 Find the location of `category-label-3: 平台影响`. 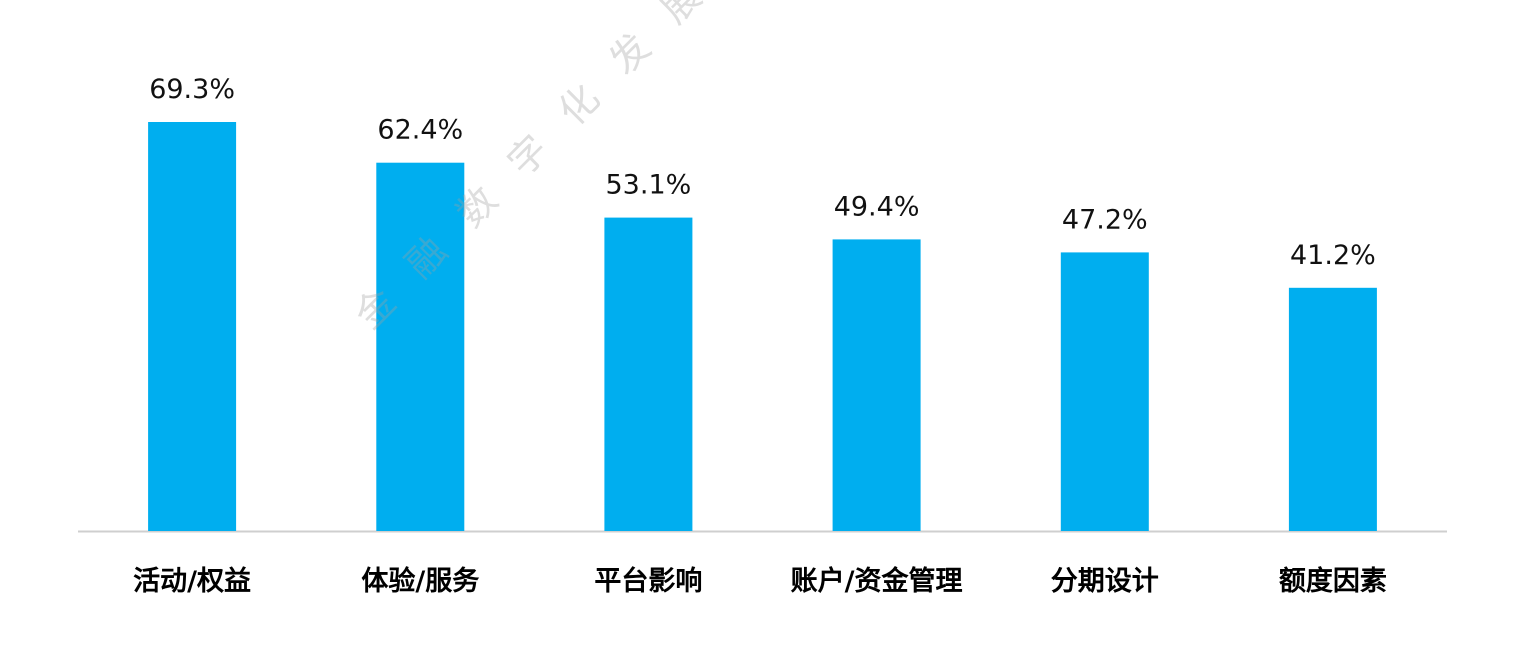

category-label-3: 平台影响 is located at coordinates (648, 581).